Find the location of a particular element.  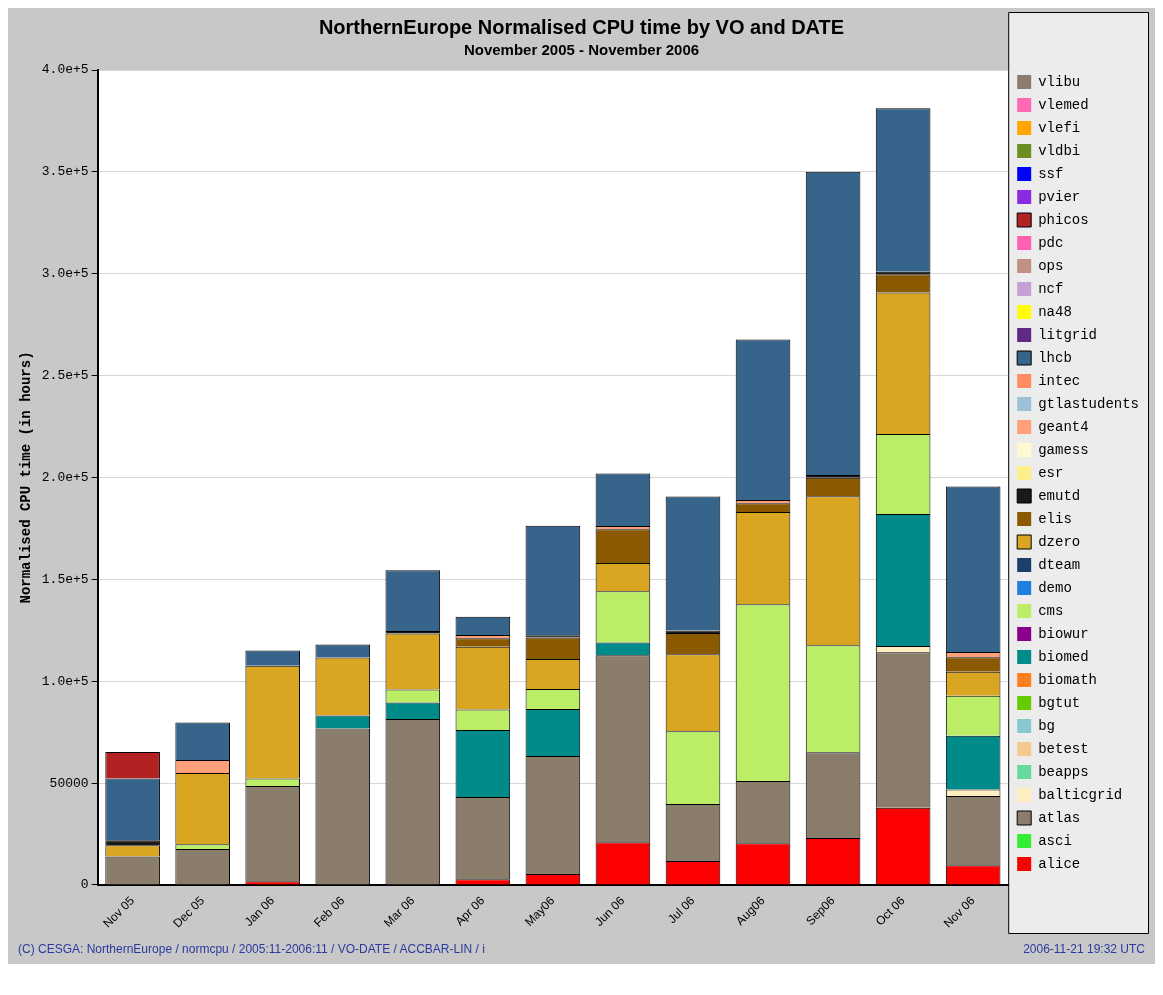

x-tick-label: Apr 06 is located at coordinates (470, 911).